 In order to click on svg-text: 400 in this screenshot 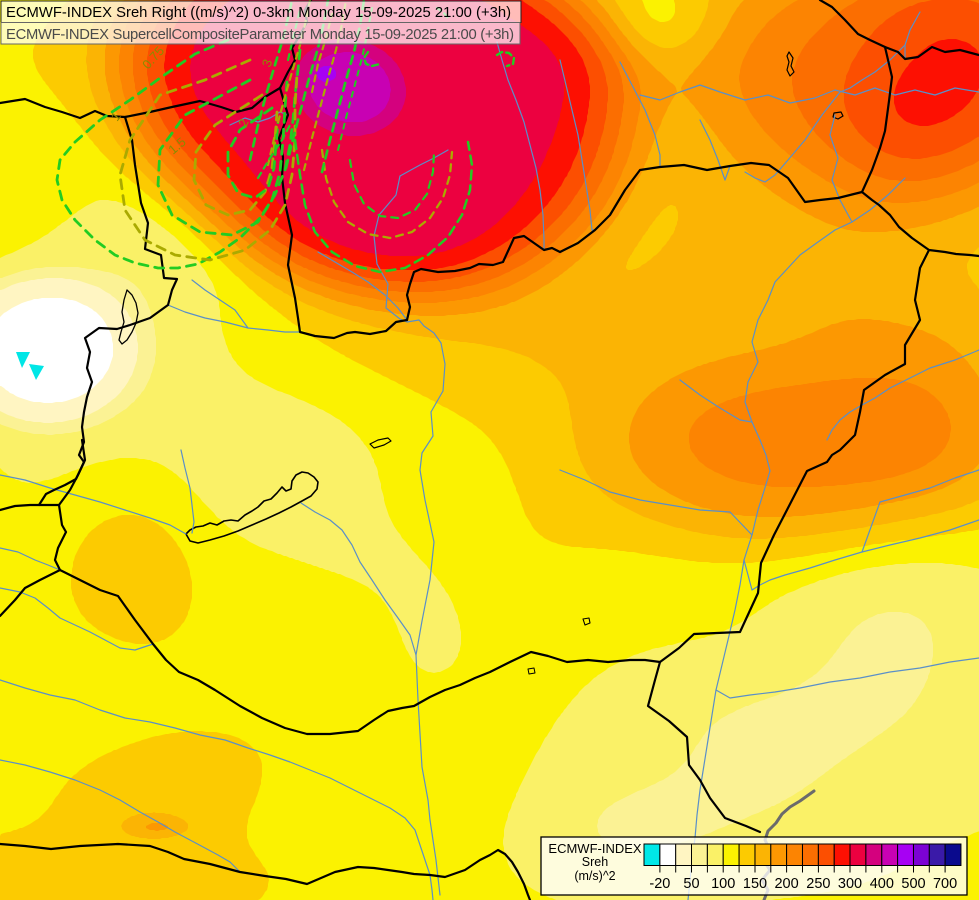, I will do `click(882, 884)`.